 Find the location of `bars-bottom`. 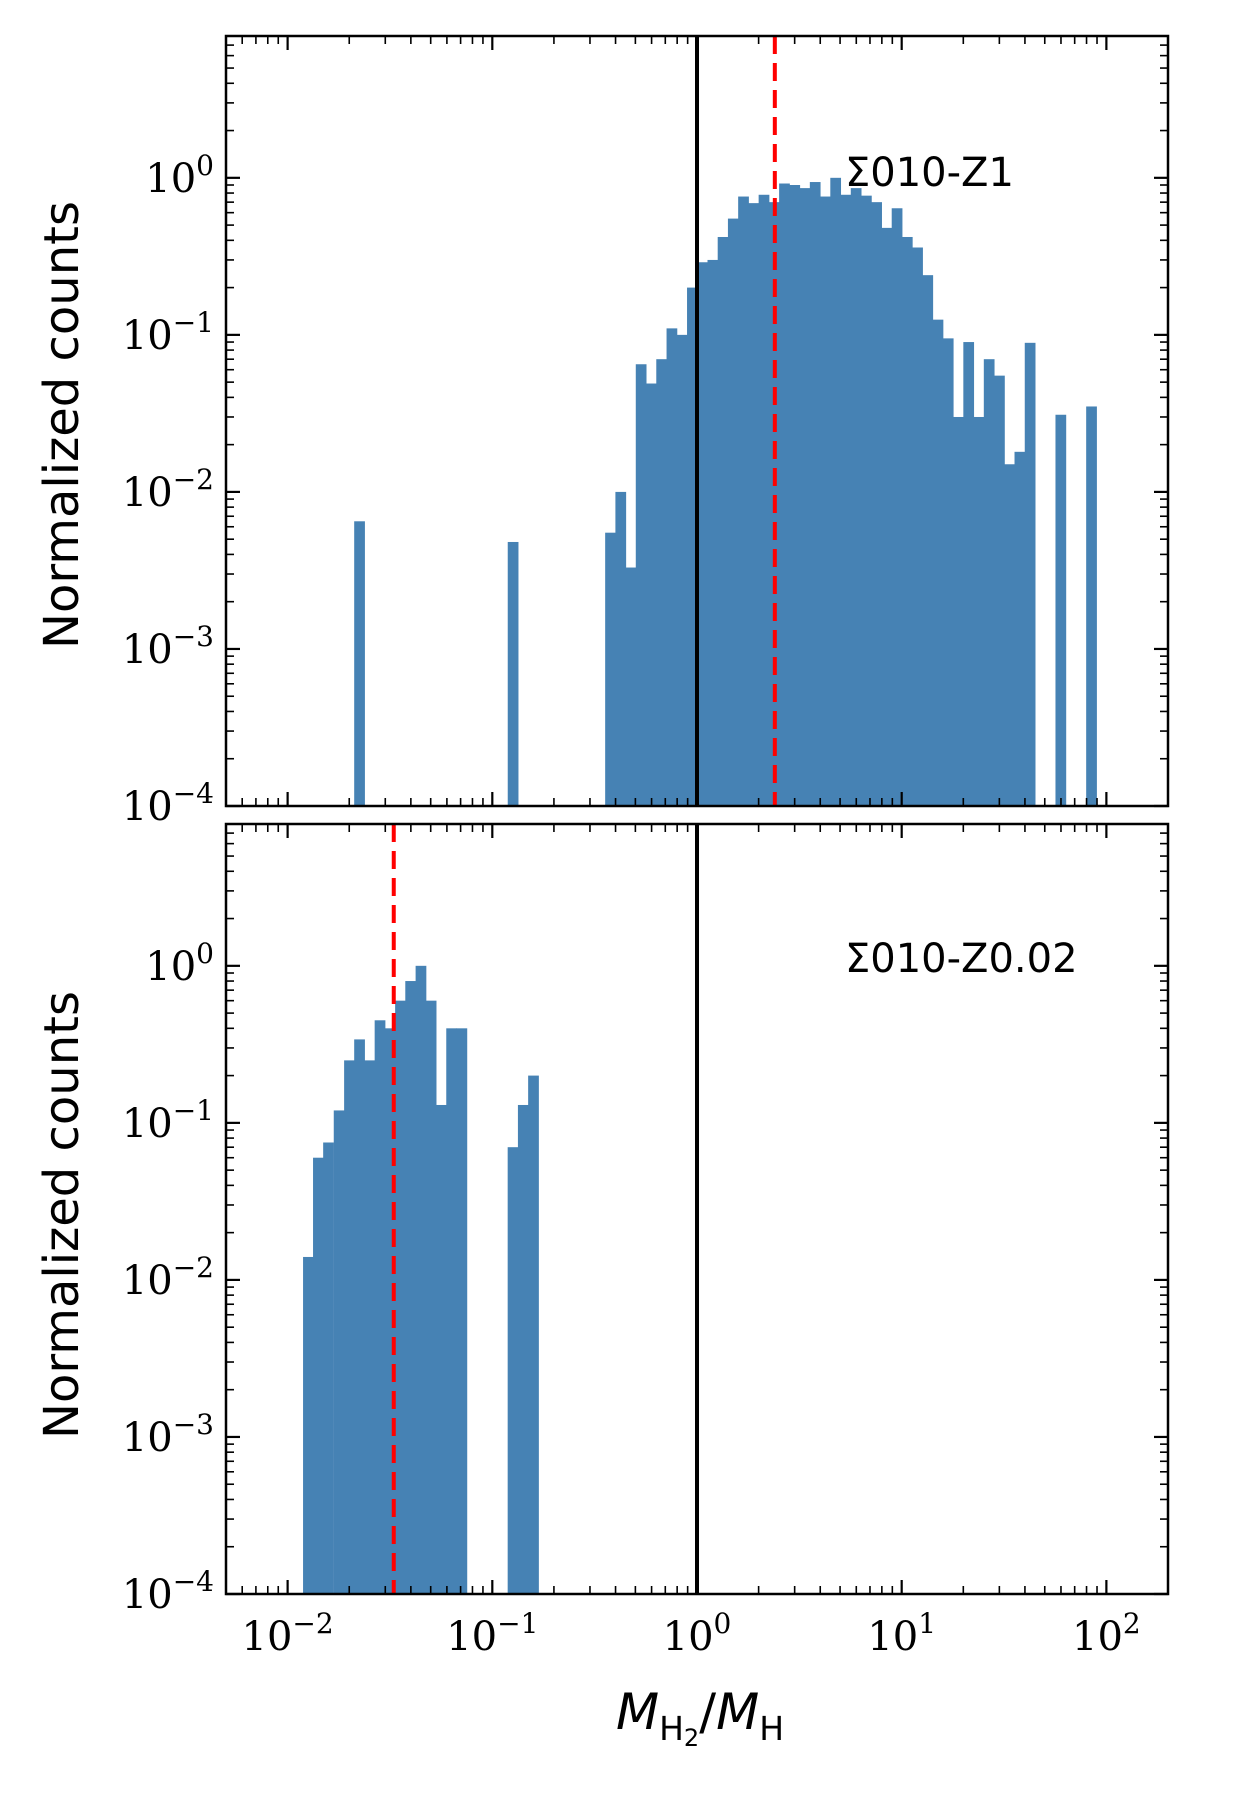

bars-bottom is located at coordinates (421, 1279).